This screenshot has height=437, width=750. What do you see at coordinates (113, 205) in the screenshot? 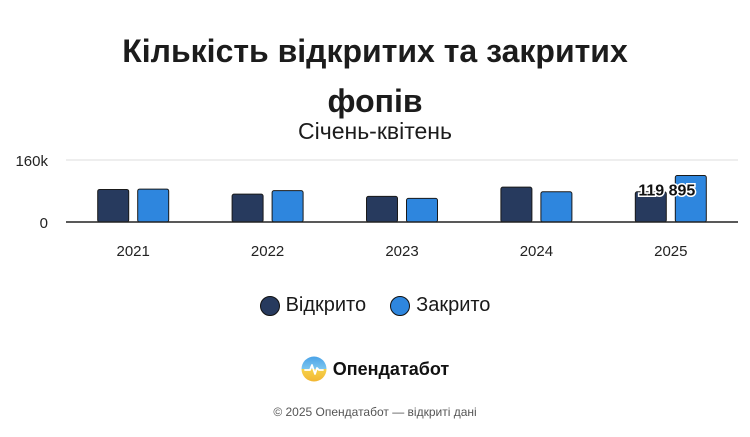
I see `bar-opened-2021` at bounding box center [113, 205].